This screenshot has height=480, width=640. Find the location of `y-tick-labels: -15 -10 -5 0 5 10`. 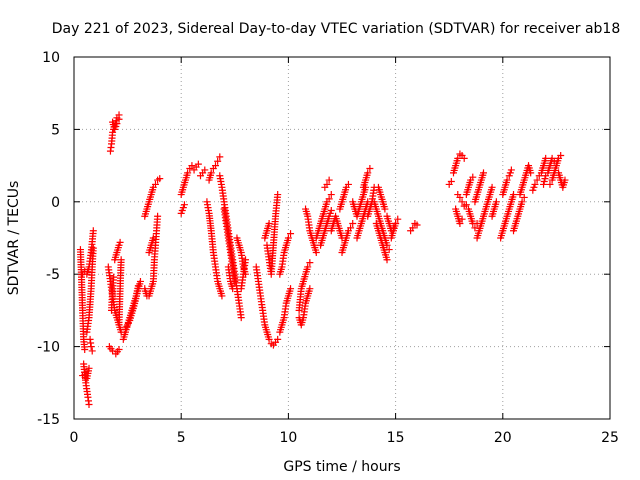

y-tick-labels: -15 -10 -5 0 5 10 is located at coordinates (48, 239).